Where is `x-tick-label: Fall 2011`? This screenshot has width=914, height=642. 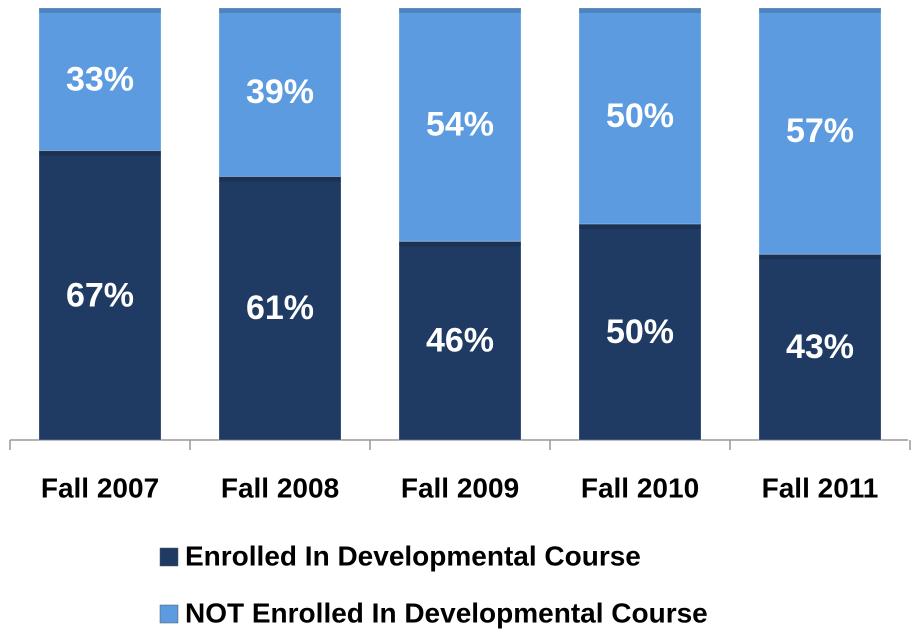 x-tick-label: Fall 2011 is located at coordinates (820, 487).